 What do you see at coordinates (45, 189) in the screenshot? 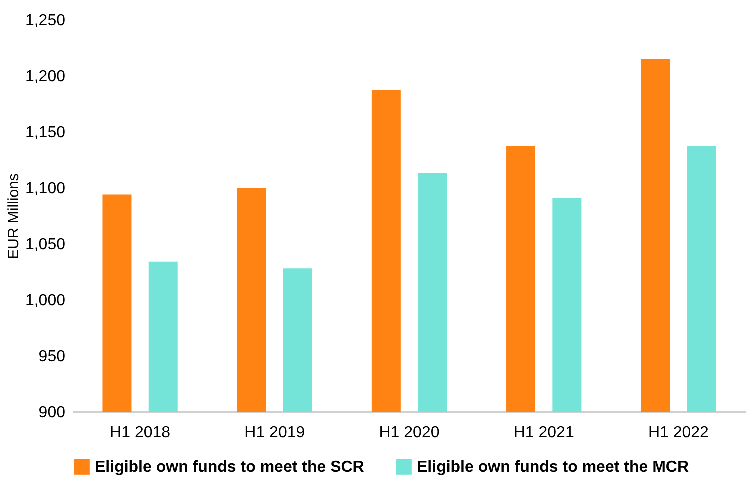
I see `y-tick-label: 1,100` at bounding box center [45, 189].